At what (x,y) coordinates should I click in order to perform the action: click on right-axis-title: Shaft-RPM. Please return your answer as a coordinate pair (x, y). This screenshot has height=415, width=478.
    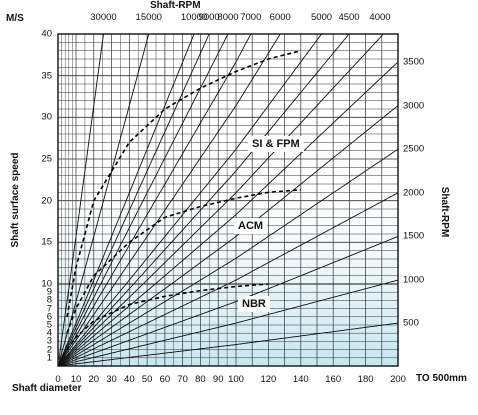
    Looking at the image, I should click on (444, 212).